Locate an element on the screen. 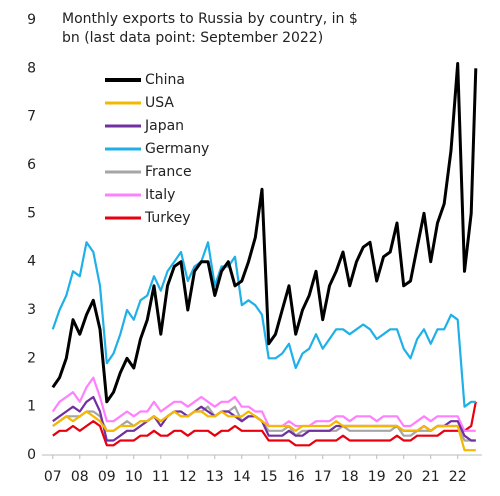  x-tick-label: 17 is located at coordinates (323, 477).